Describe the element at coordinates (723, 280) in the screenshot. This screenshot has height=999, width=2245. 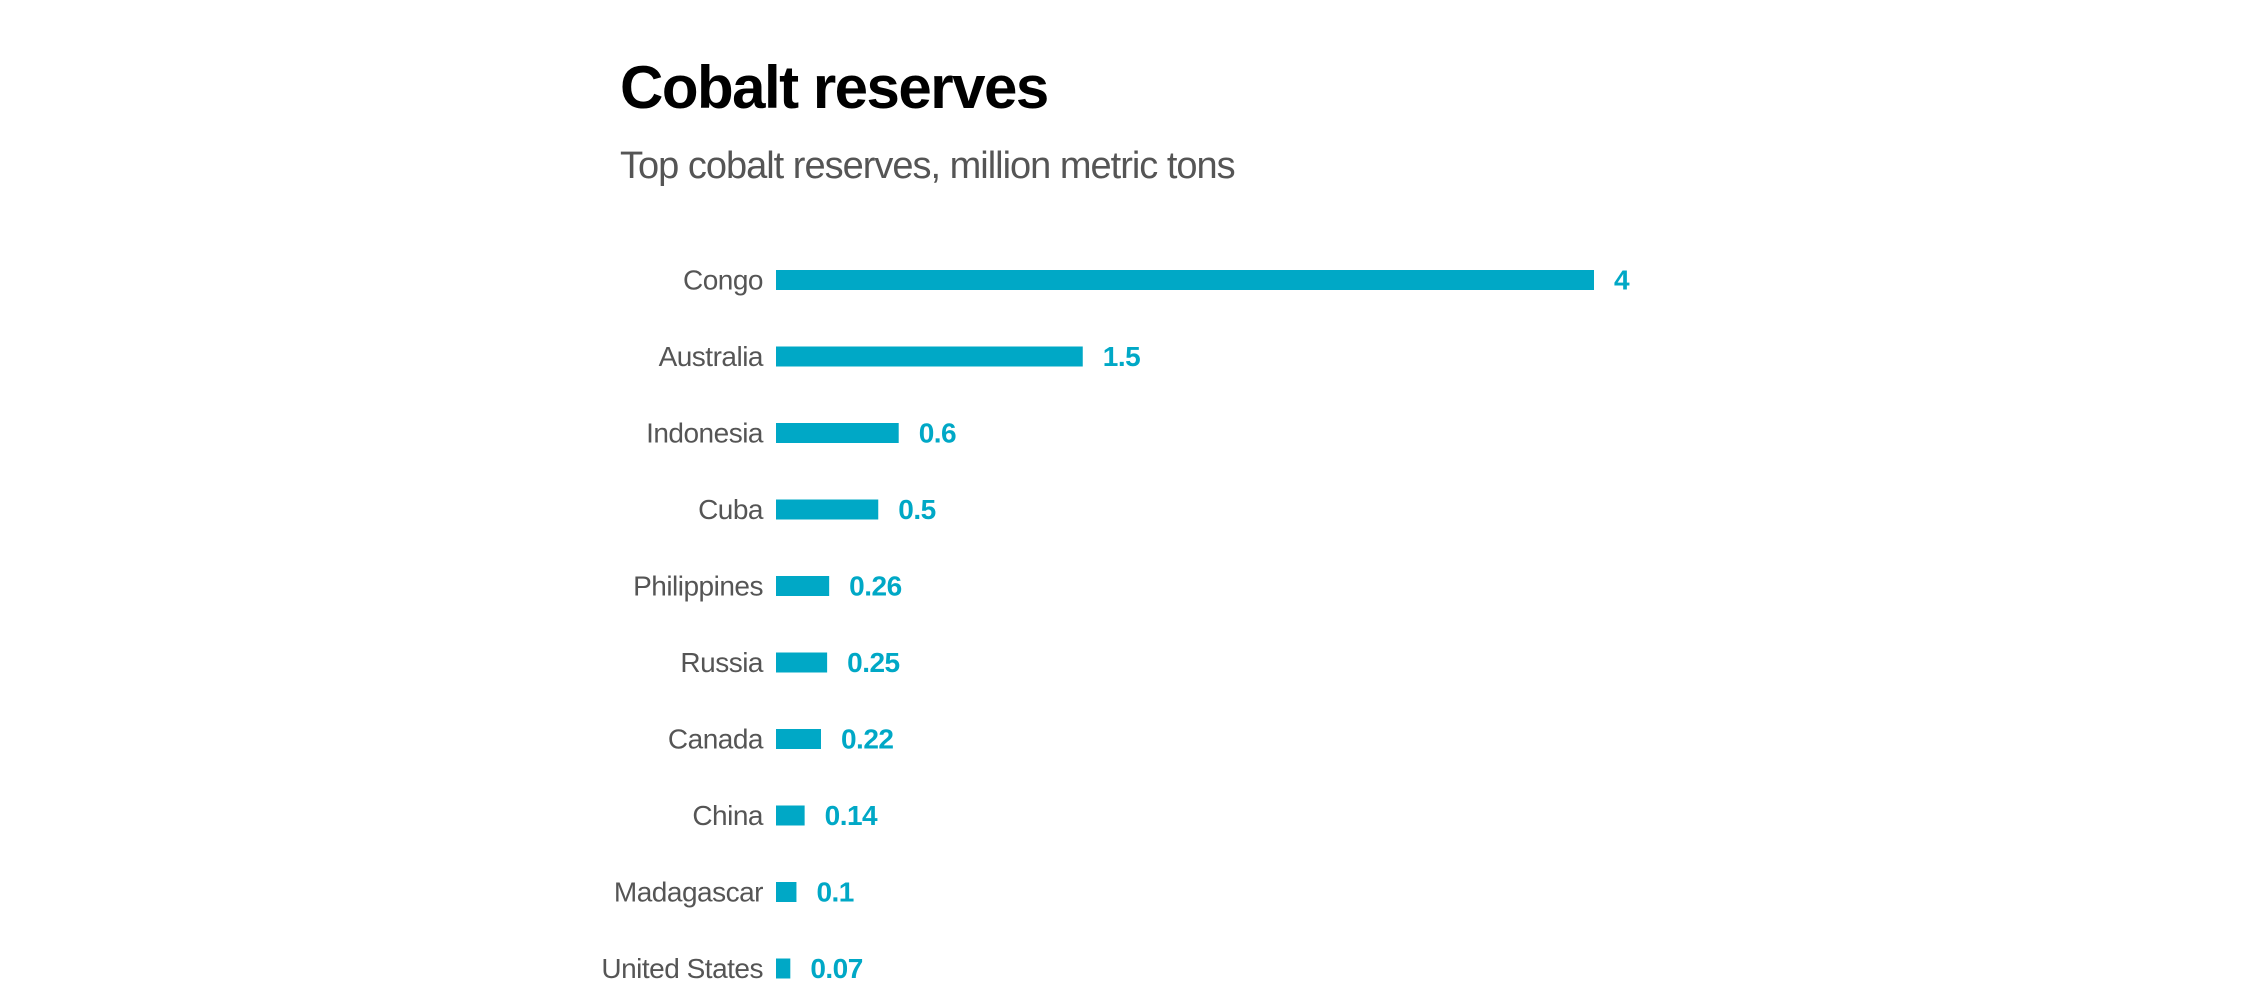
I see `category-label: Congo` at that location.